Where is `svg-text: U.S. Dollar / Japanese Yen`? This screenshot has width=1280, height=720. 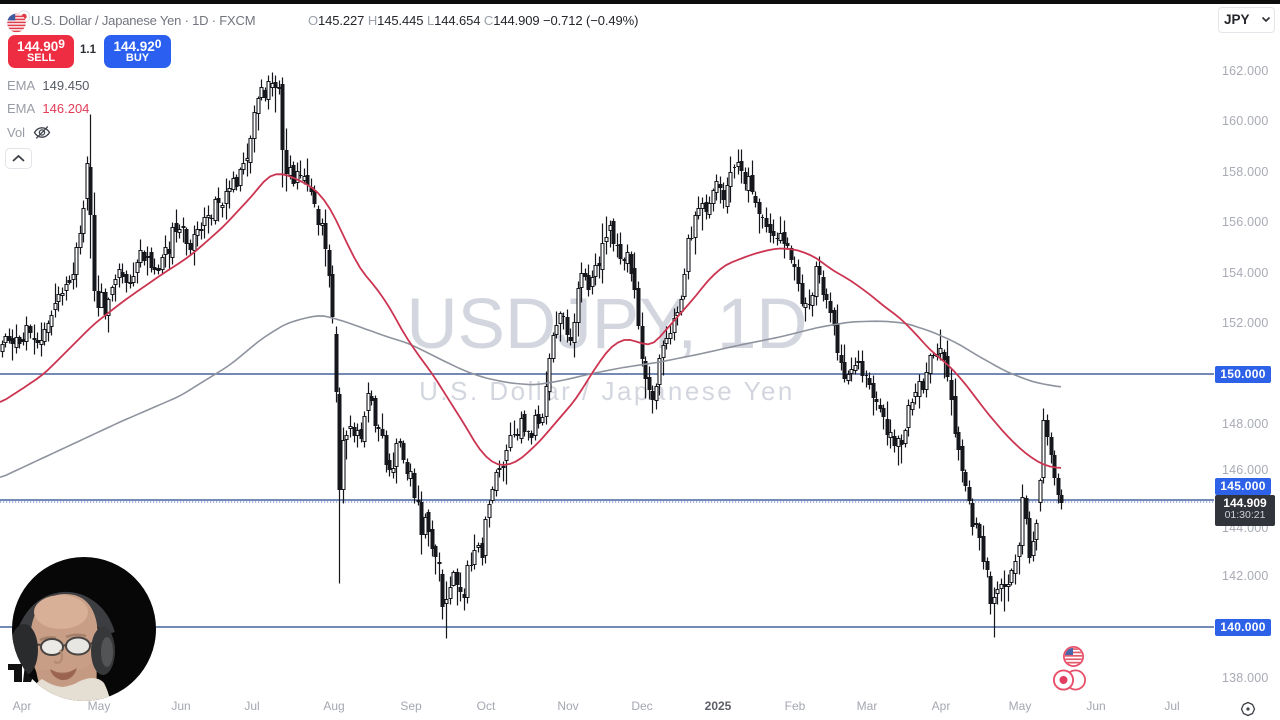 svg-text: U.S. Dollar / Japanese Yen is located at coordinates (607, 391).